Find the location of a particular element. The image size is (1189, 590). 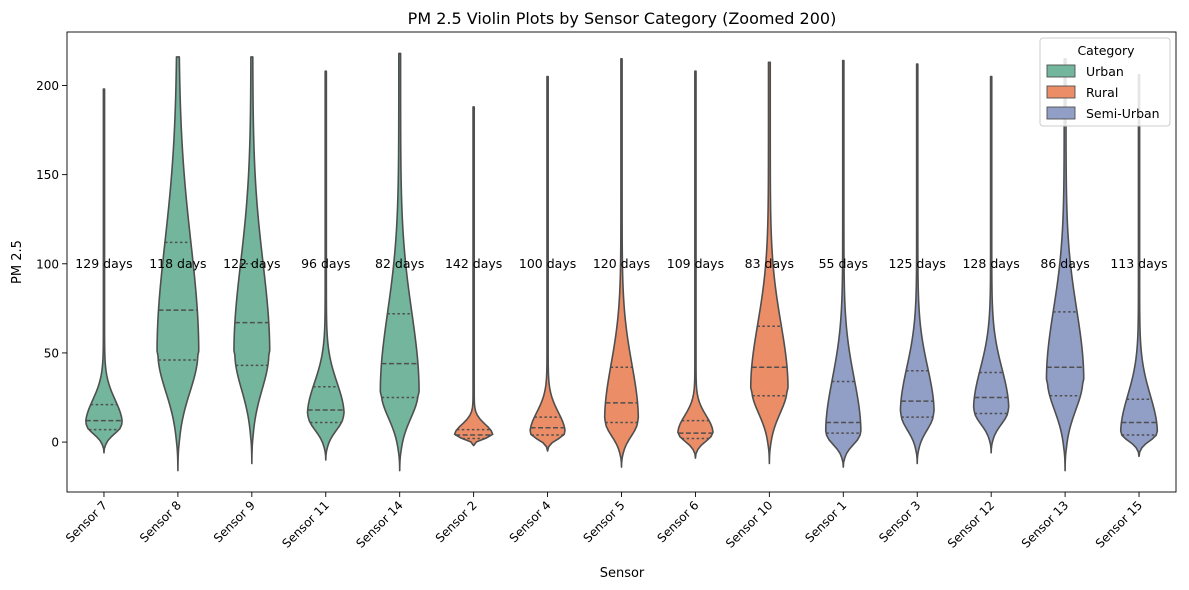

y-tick-label: 100 is located at coordinates (47, 264).